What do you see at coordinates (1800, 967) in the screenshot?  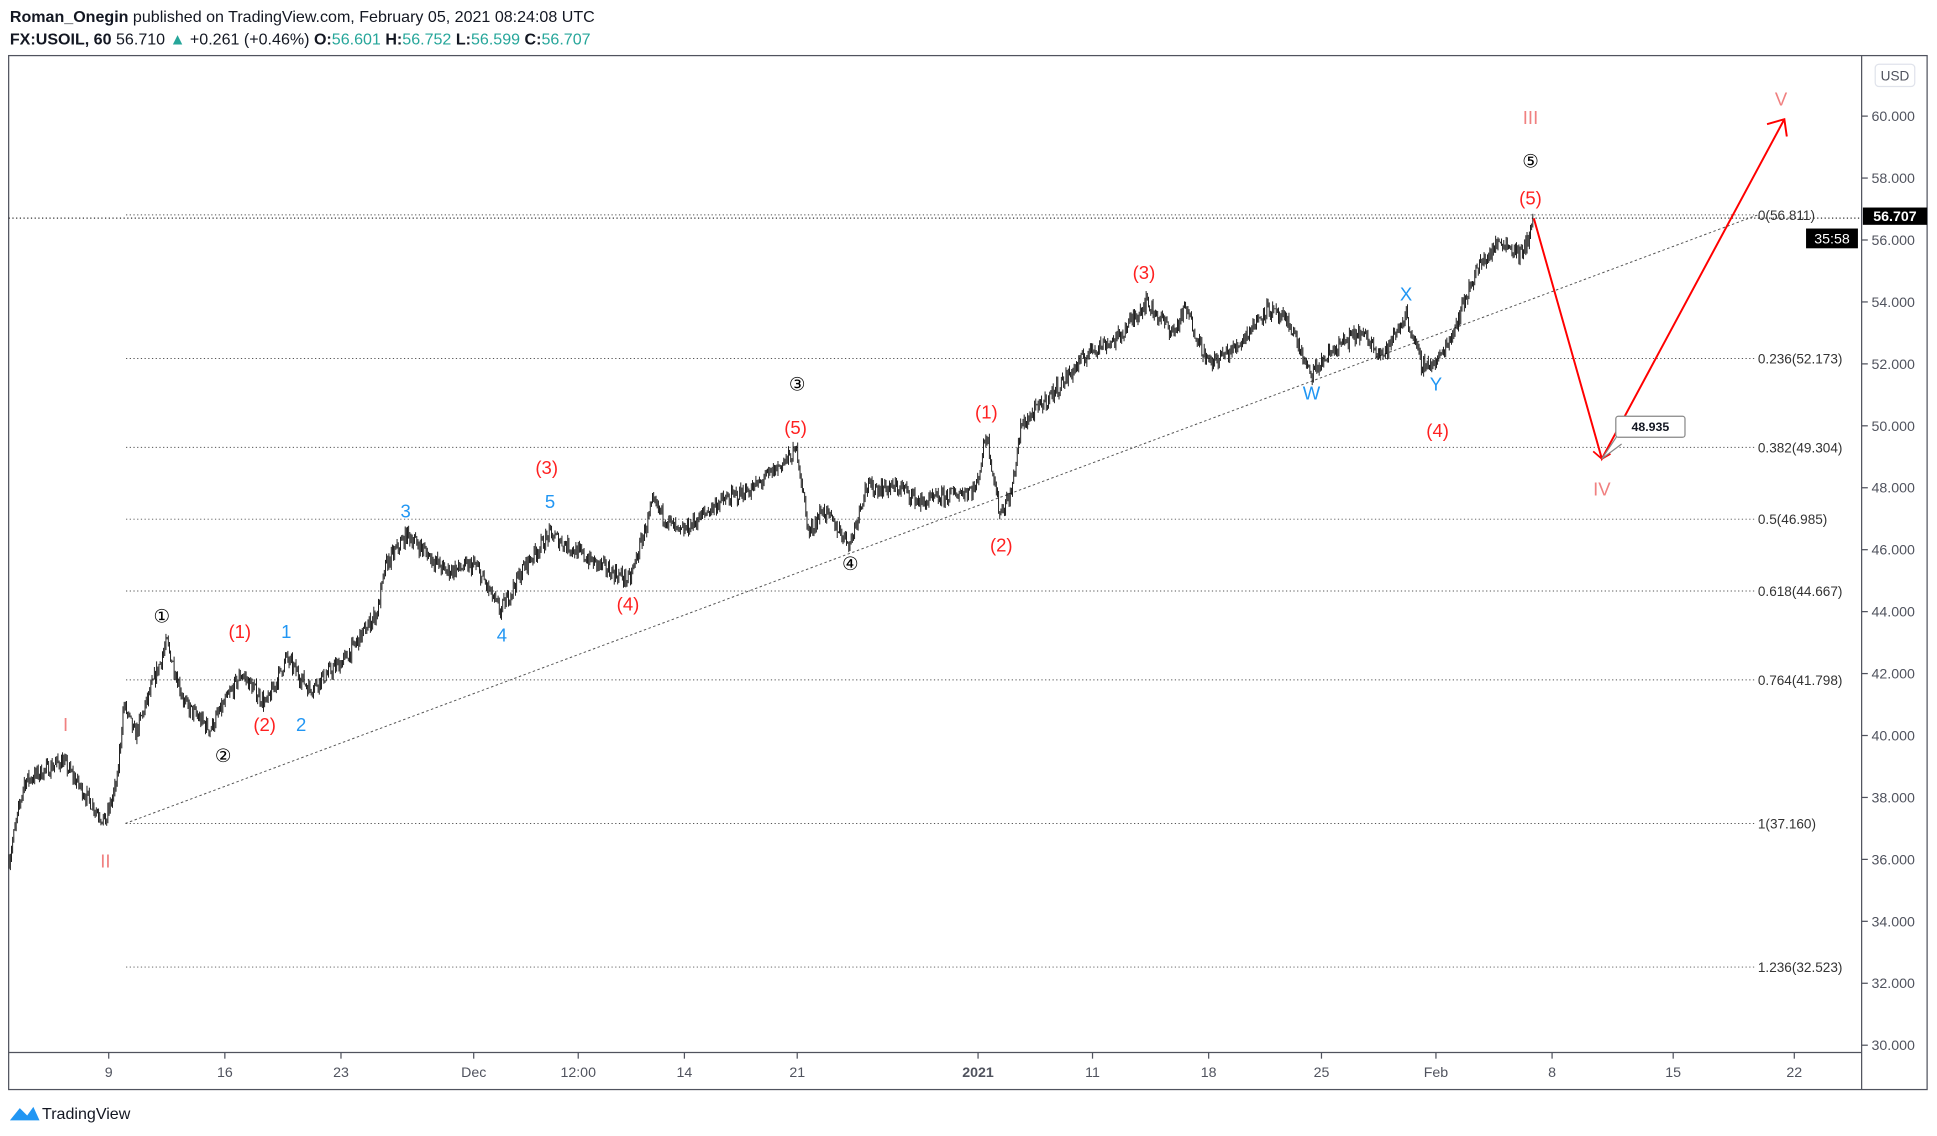 I see `fib-level-label: 1.236(32.523)` at bounding box center [1800, 967].